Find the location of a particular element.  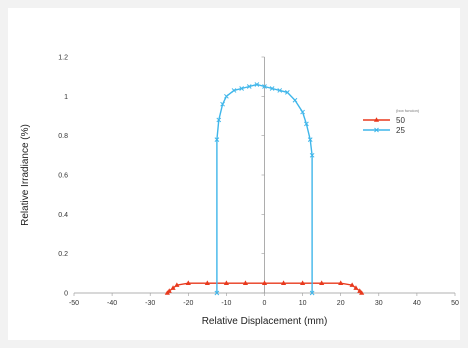

x-tick-label: -30 is located at coordinates (150, 303).